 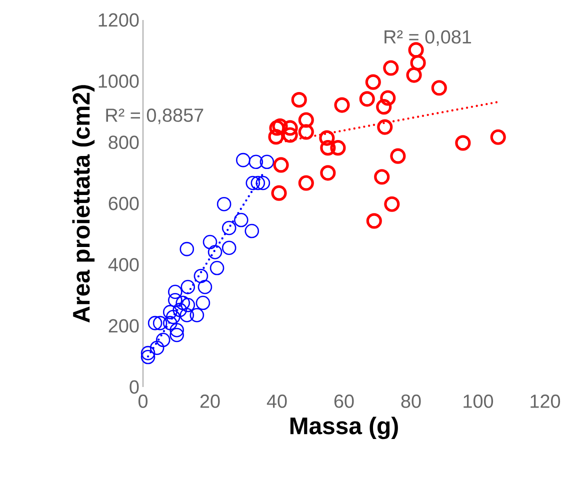 I want to click on y-tick-label: 1200, so click(x=118, y=20).